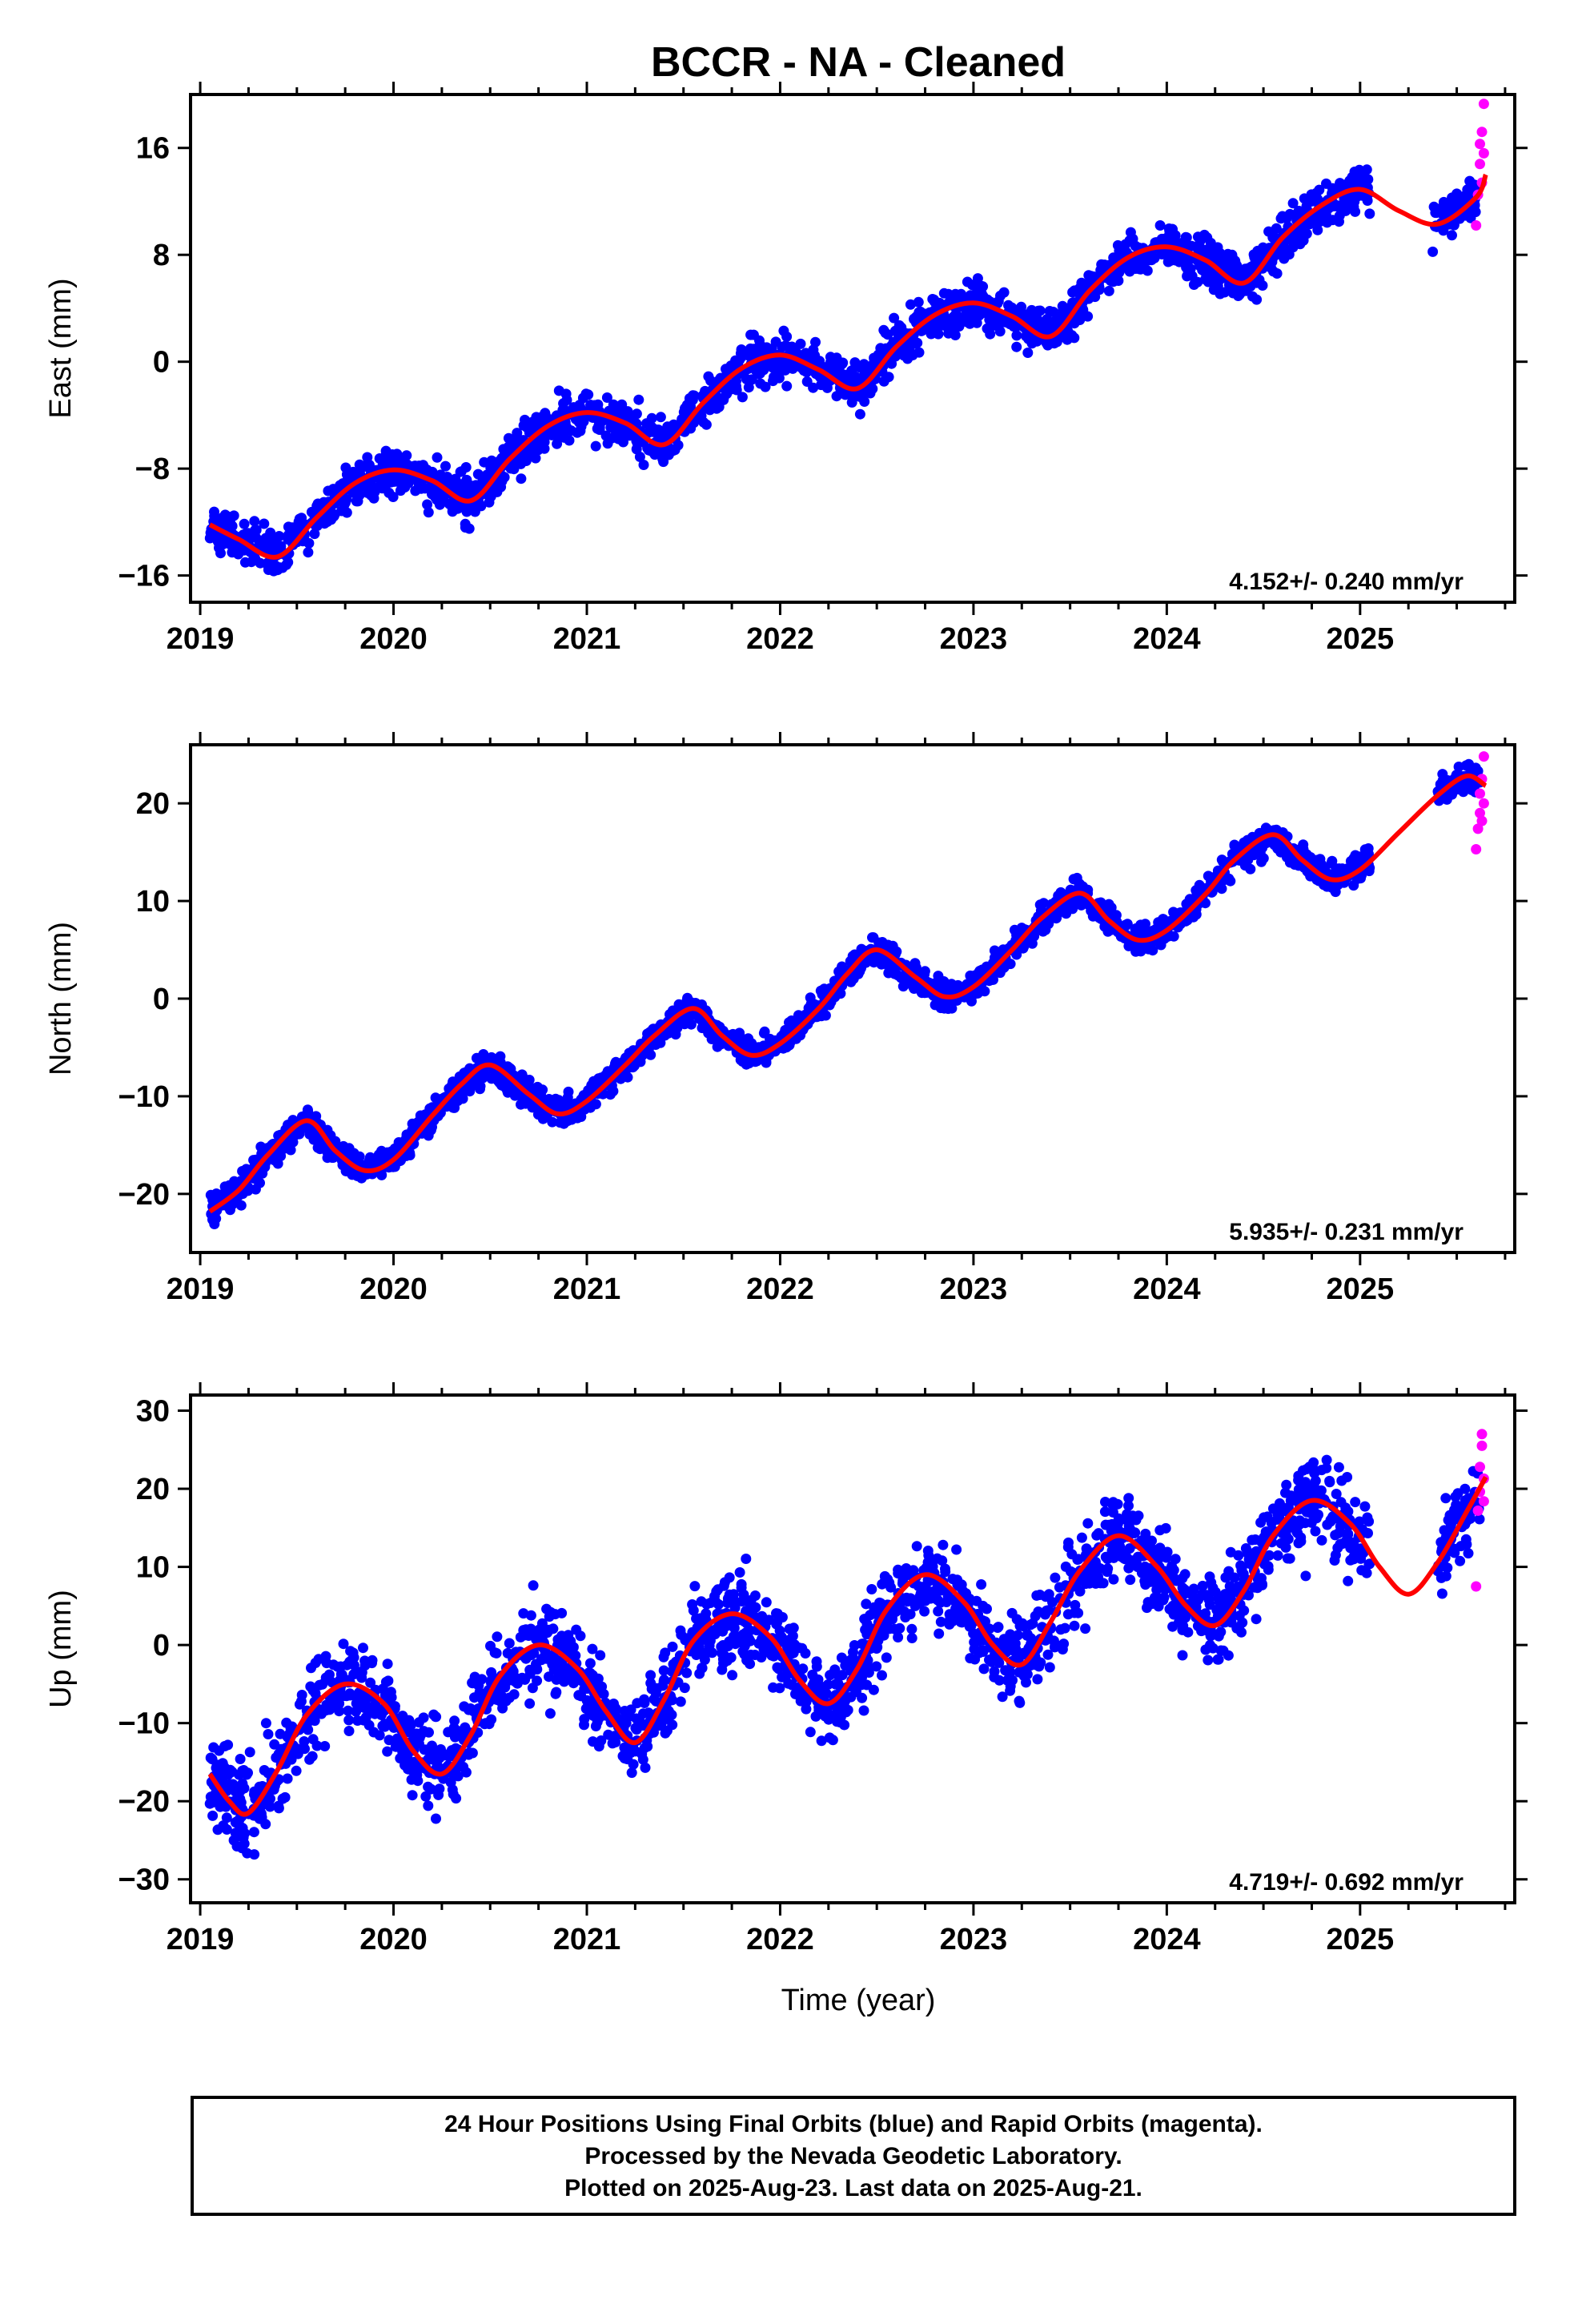  Describe the element at coordinates (144, 1195) in the screenshot. I see `y-tick-label: −20` at that location.